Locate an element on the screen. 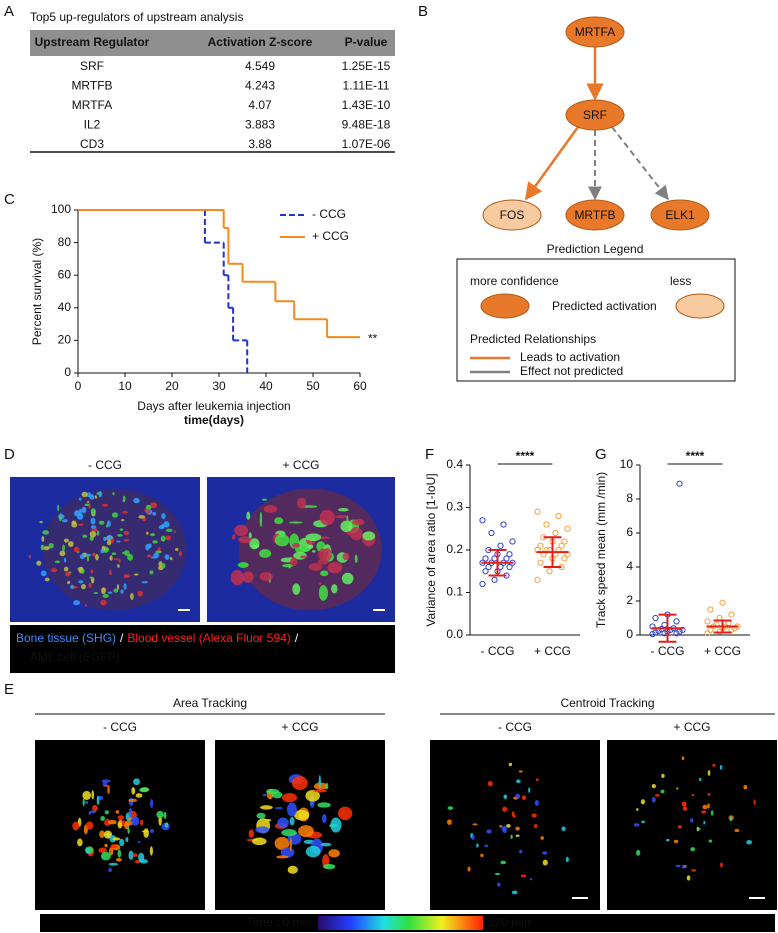  legend-bg is located at coordinates (202, 649).